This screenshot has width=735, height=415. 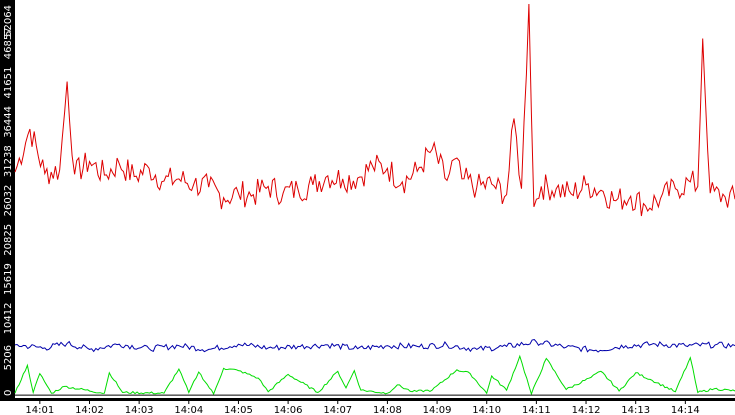 What do you see at coordinates (8, 357) in the screenshot?
I see `y-tick-label: 5206` at bounding box center [8, 357].